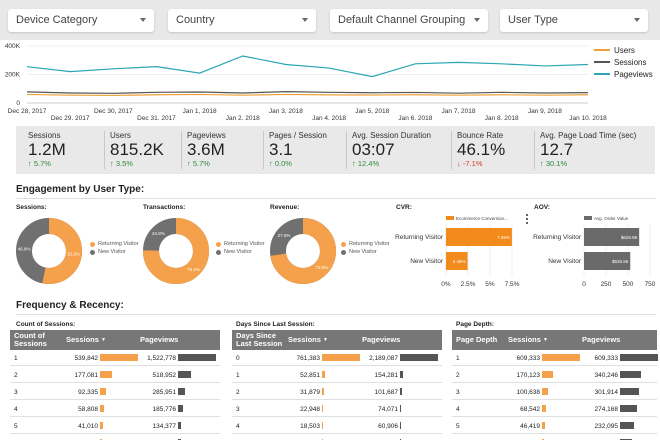 Image resolution: width=660 pixels, height=440 pixels. I want to click on x-tick-label: Dec 29, 2017, so click(70, 117).